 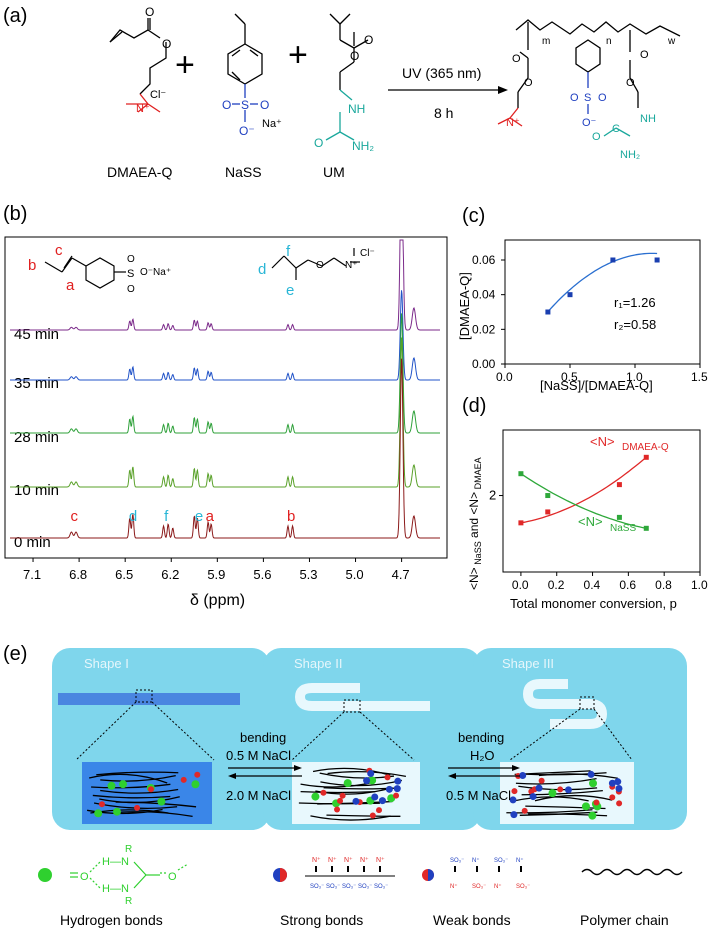 What do you see at coordinates (484, 329) in the screenshot?
I see `chart-c-ytick-label: 0.02` at bounding box center [484, 329].